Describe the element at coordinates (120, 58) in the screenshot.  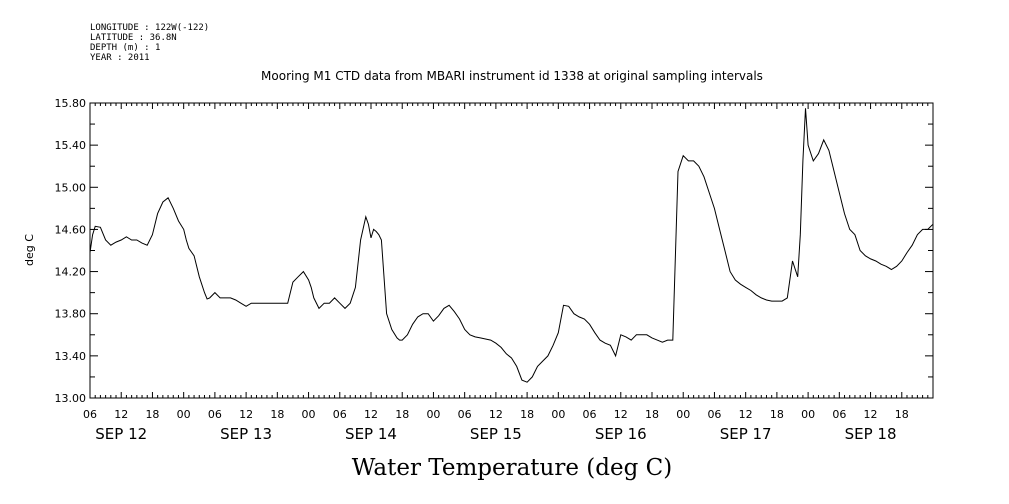
I see `year-text: YEAR : 2011` at that location.